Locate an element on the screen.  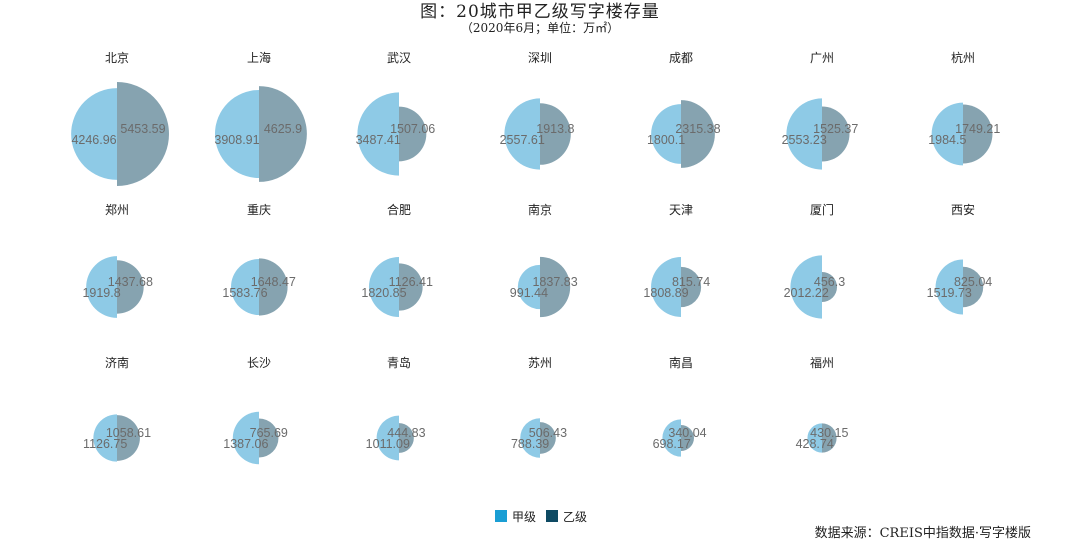
legend-label-grade-a: 甲级 is located at coordinates (524, 516).